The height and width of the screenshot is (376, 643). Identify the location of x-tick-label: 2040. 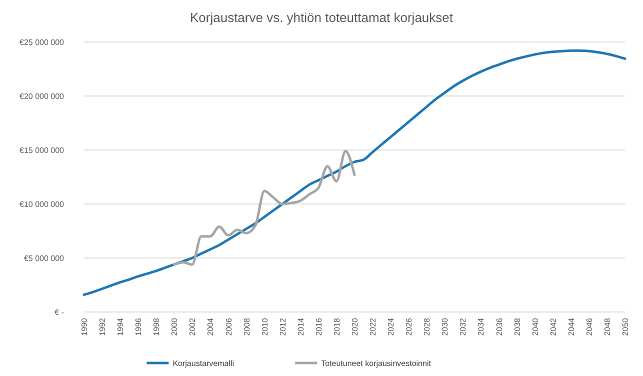
(535, 326).